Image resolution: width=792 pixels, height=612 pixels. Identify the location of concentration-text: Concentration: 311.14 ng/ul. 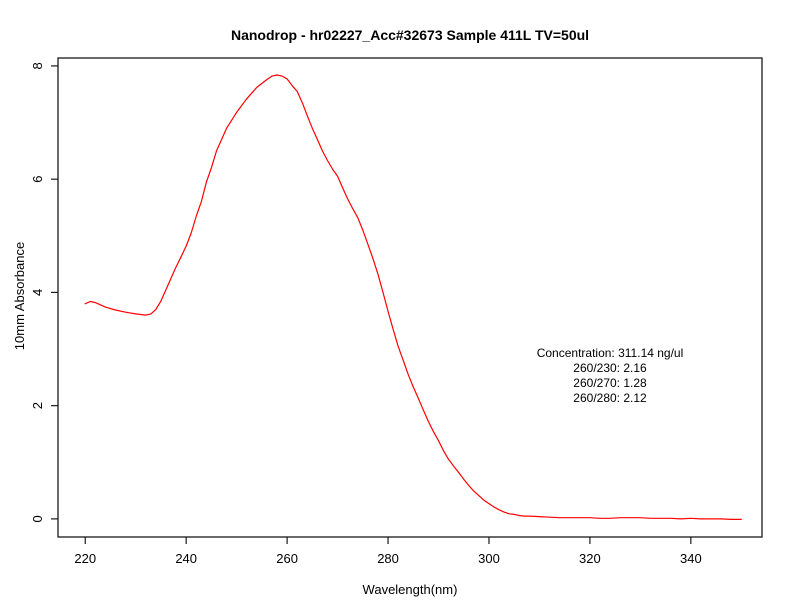
(610, 353).